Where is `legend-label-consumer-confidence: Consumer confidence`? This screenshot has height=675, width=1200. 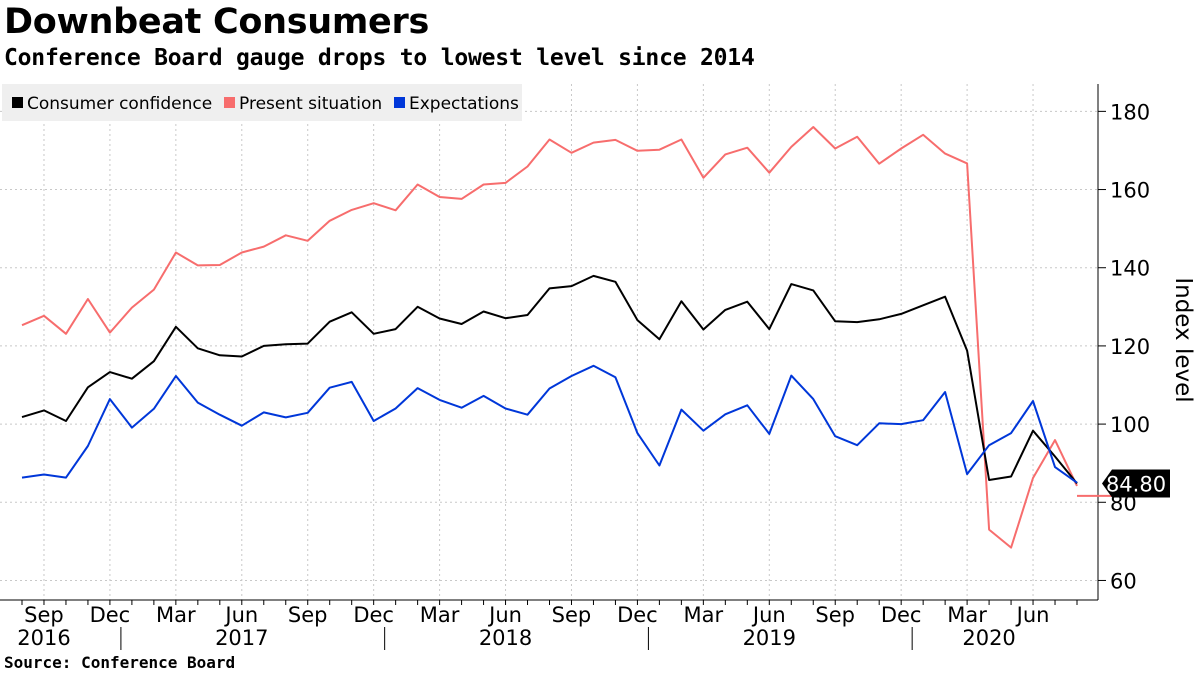
legend-label-consumer-confidence: Consumer confidence is located at coordinates (119, 104).